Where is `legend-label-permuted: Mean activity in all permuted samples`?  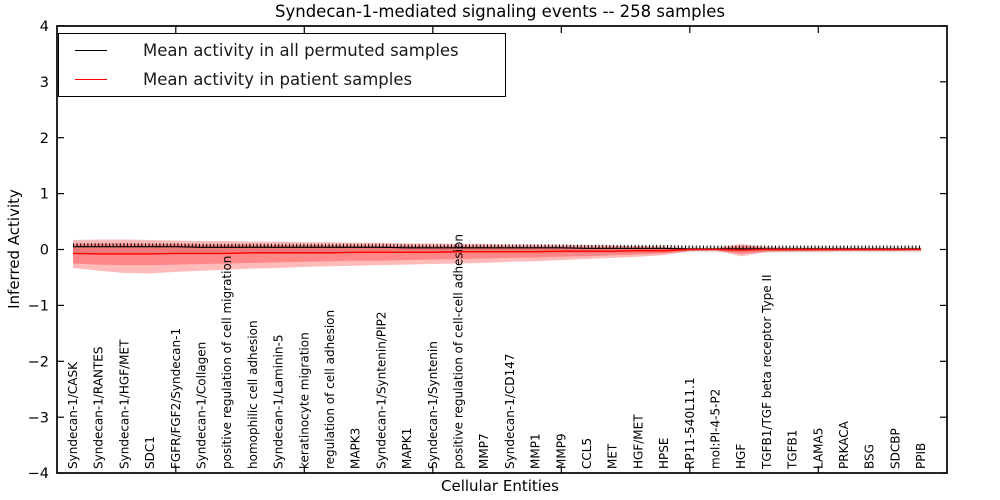
legend-label-permuted: Mean activity in all permuted samples is located at coordinates (301, 50).